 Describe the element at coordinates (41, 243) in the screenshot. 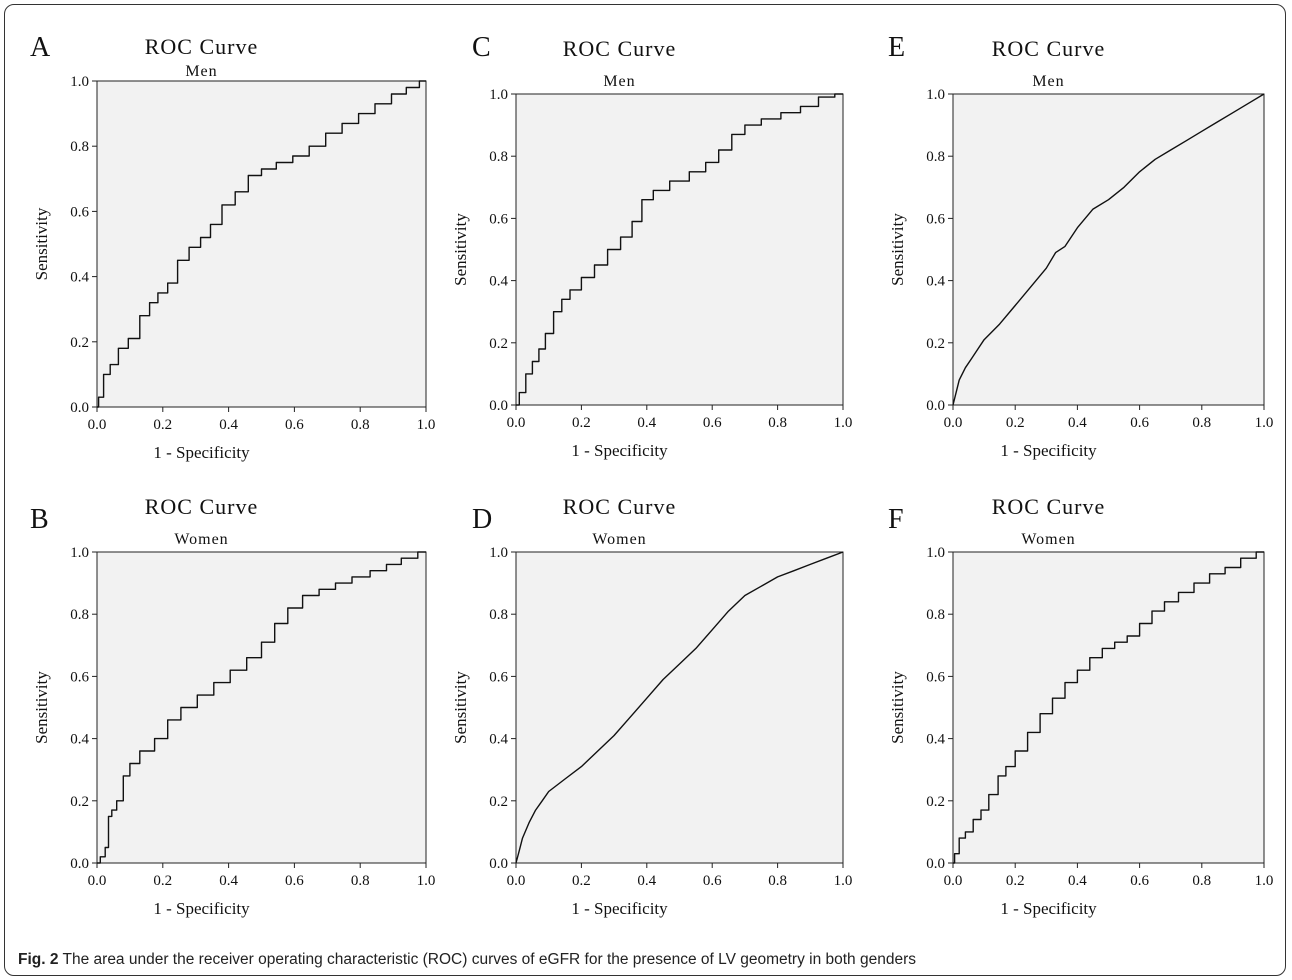

I see `panel-a-ylabel: Sensitivity` at that location.